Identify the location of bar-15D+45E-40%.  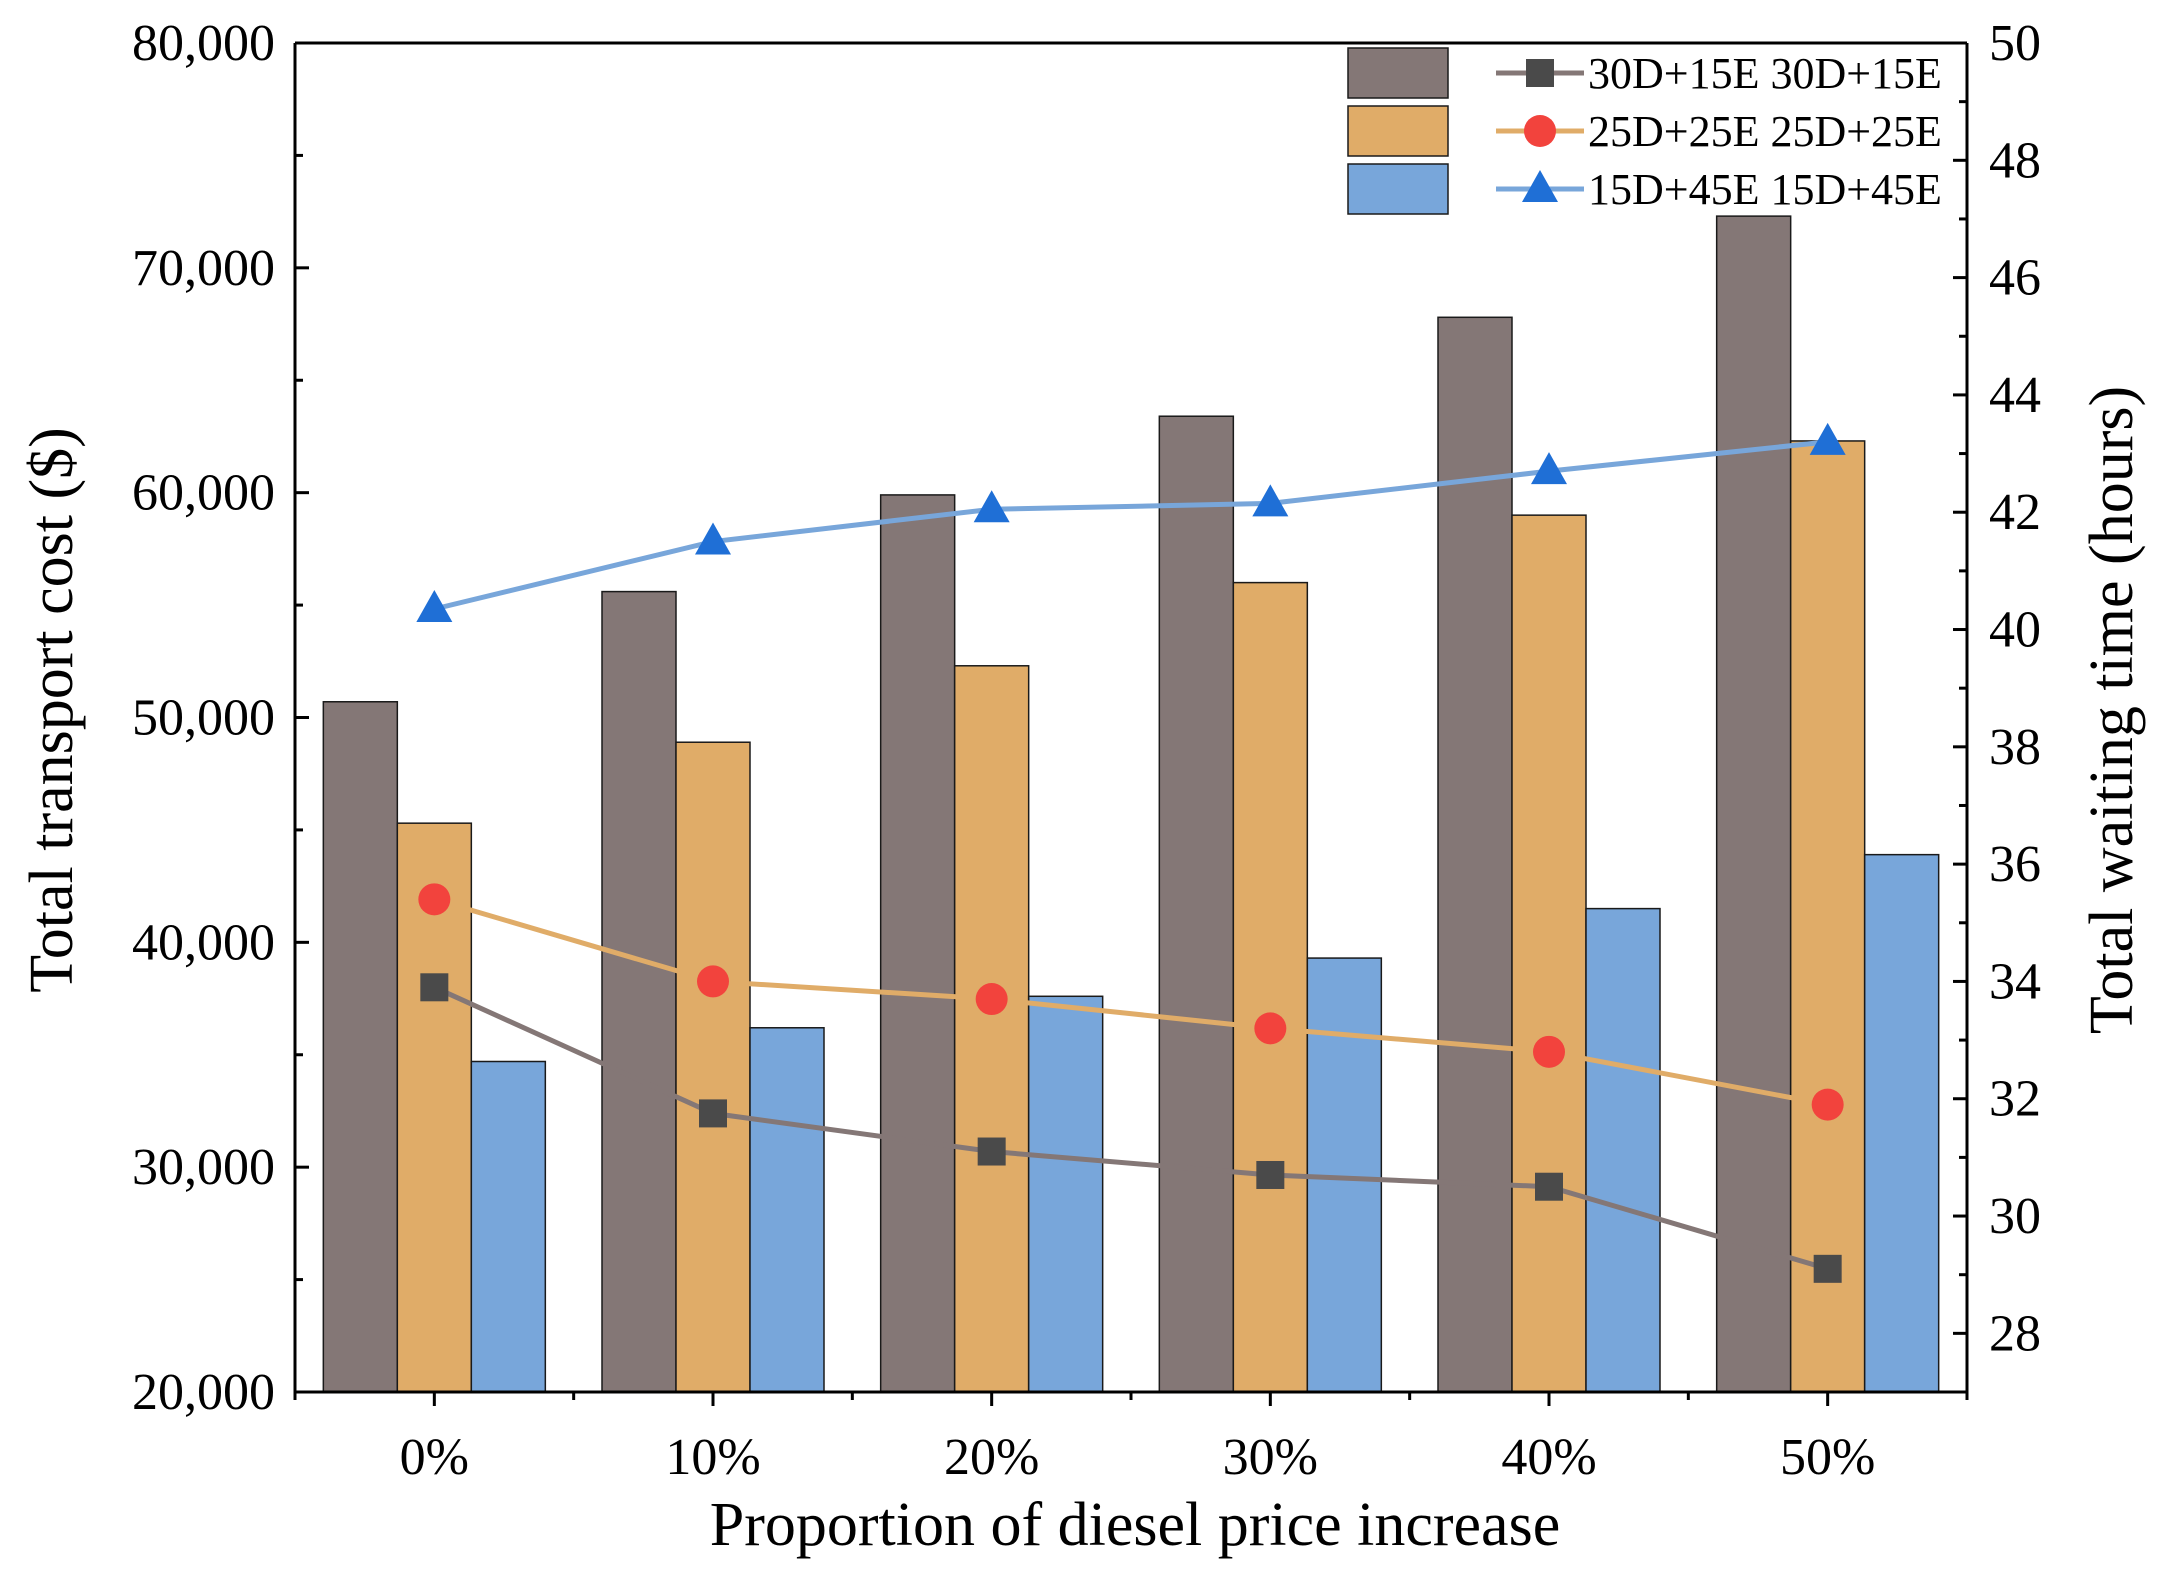
(1623, 1150).